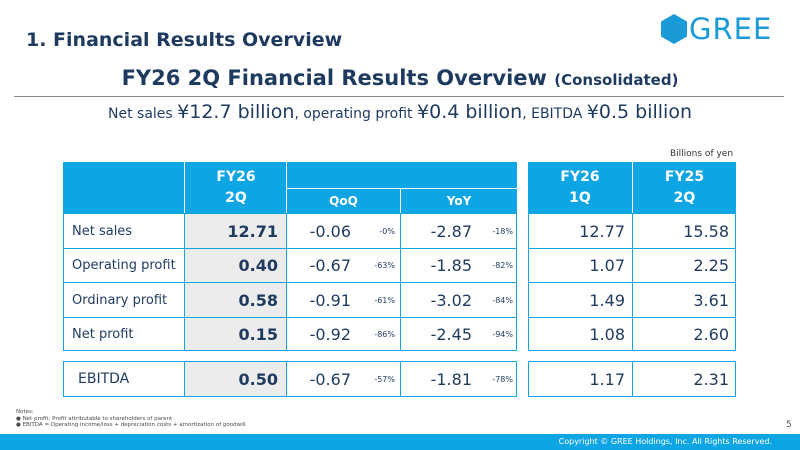 This screenshot has height=450, width=800. Describe the element at coordinates (235, 231) in the screenshot. I see `value-2q: 12.71` at that location.